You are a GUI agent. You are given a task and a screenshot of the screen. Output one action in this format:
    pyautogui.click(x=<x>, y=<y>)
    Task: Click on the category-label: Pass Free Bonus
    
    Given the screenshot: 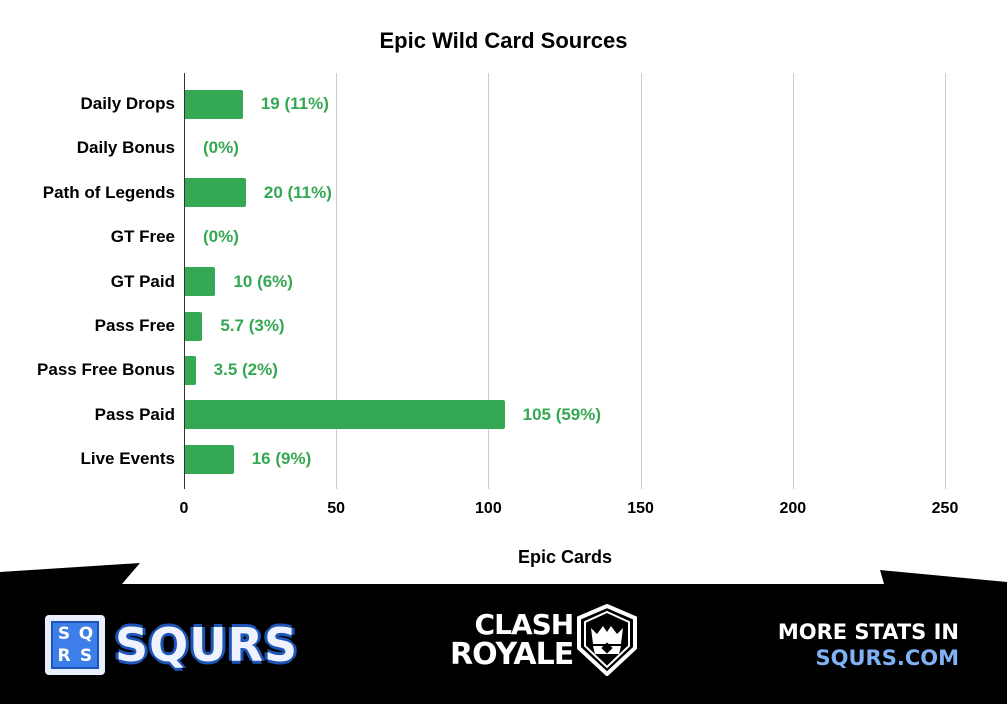 What is the action you would take?
    pyautogui.click(x=106, y=370)
    